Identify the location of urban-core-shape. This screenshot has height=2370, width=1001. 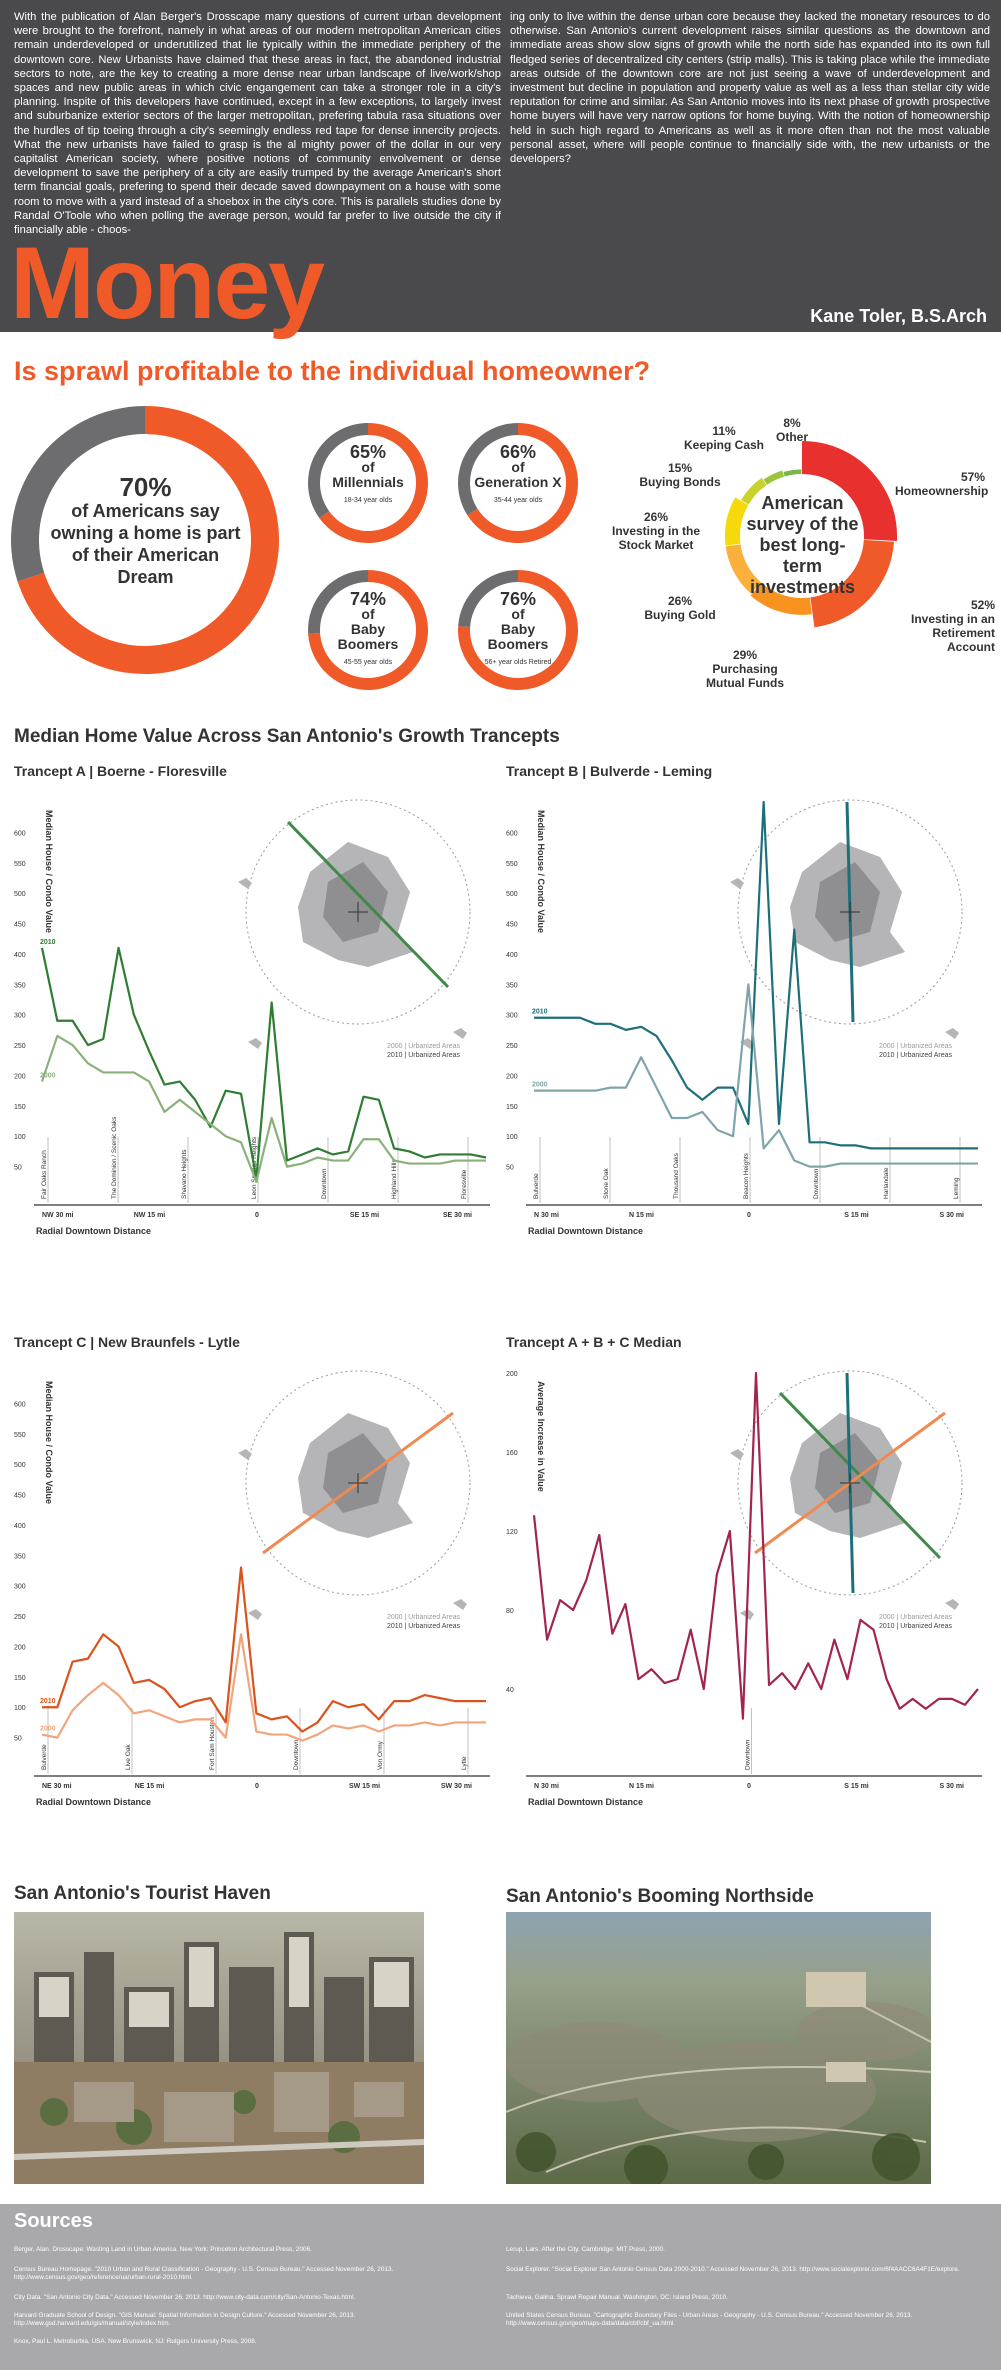
(355, 1473).